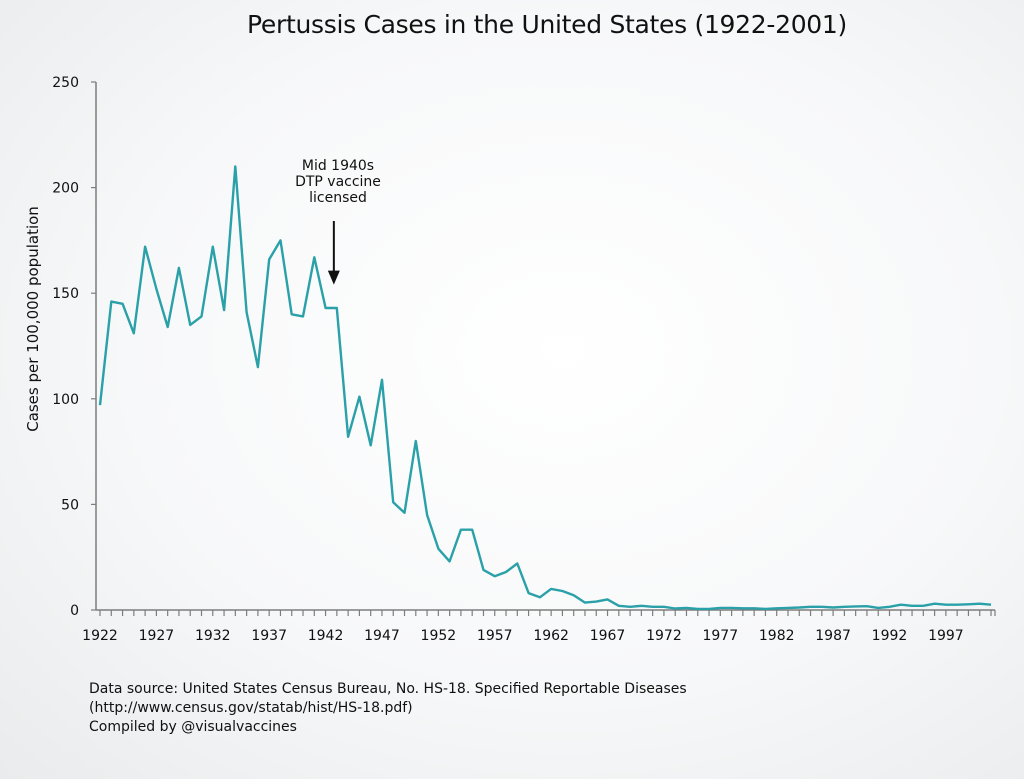 The height and width of the screenshot is (779, 1024). I want to click on x-tick-label: 1972, so click(664, 636).